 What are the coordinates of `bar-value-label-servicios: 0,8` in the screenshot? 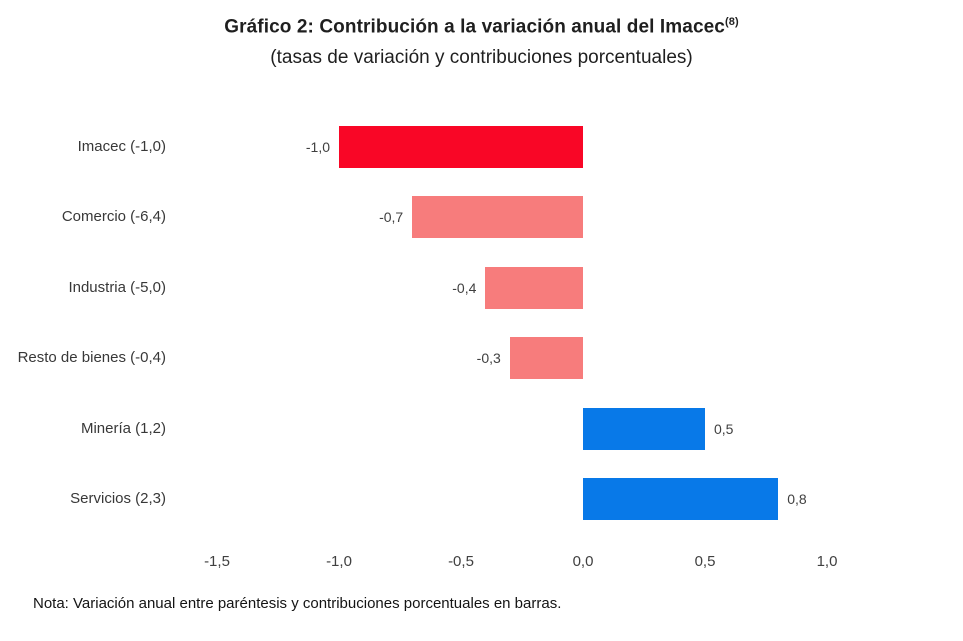 It's located at (797, 499).